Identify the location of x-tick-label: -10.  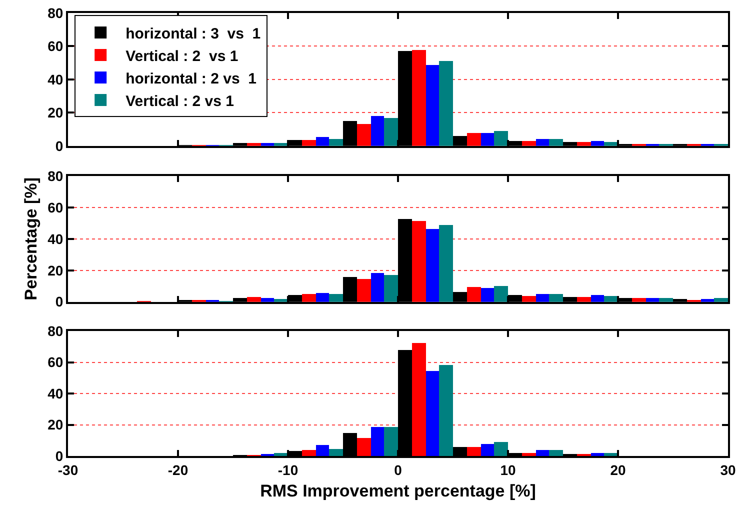
(288, 470).